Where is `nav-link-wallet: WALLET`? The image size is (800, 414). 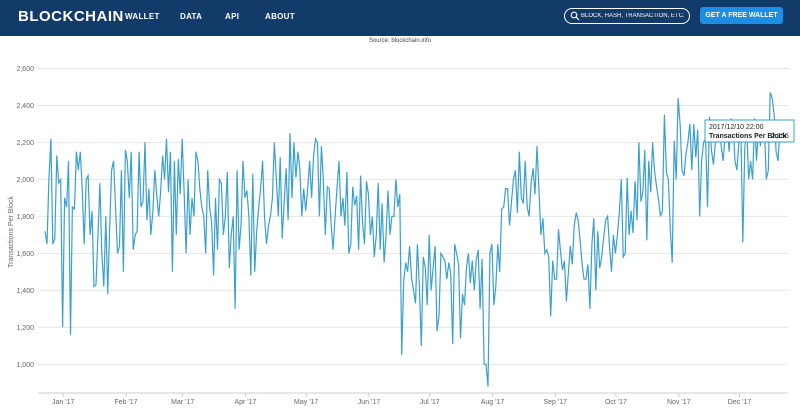
nav-link-wallet: WALLET is located at coordinates (142, 16).